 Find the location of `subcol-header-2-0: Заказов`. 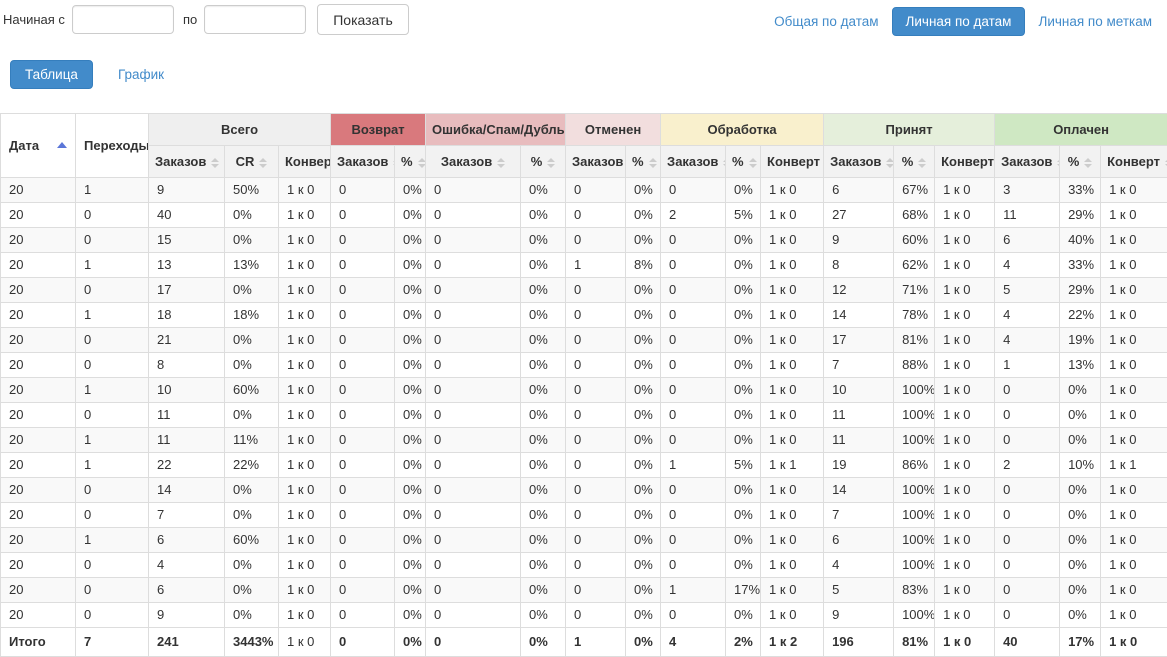

subcol-header-2-0: Заказов is located at coordinates (473, 162).